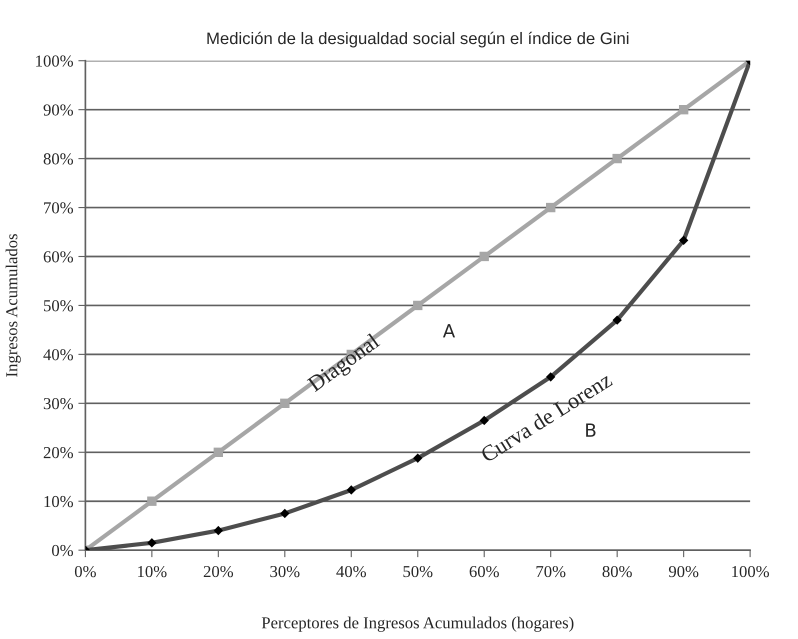  I want to click on y-tick-label: 40%, so click(58, 354).